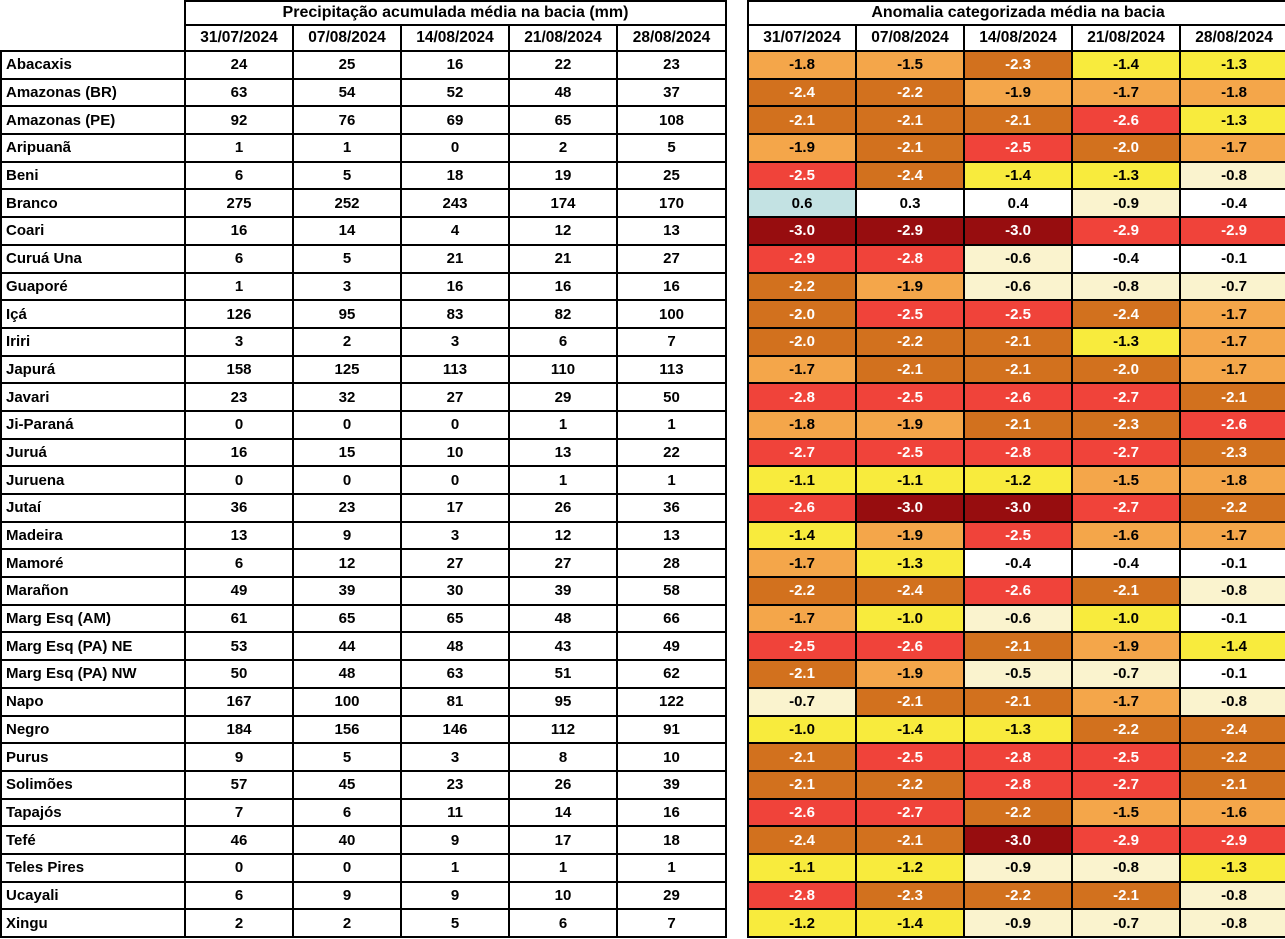 The width and height of the screenshot is (1285, 939). Describe the element at coordinates (671, 397) in the screenshot. I see `precip-cell: 50` at that location.